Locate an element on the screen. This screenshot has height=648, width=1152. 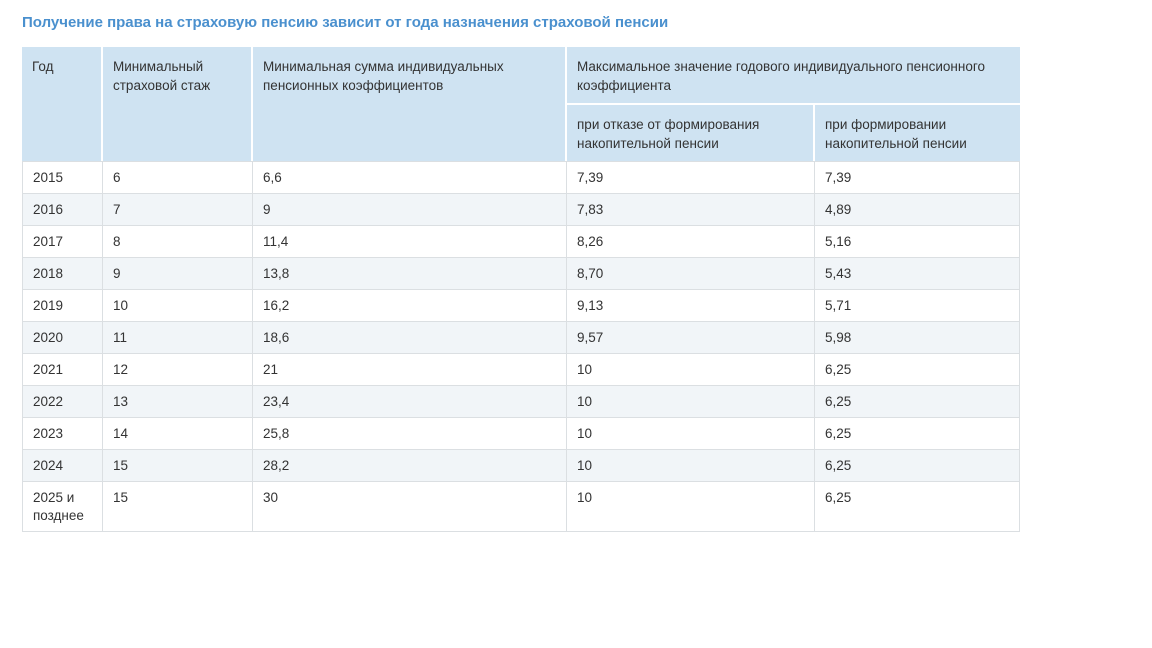
table-row: 2025 и позднее 15 30 10 6,25 is located at coordinates (521, 507).